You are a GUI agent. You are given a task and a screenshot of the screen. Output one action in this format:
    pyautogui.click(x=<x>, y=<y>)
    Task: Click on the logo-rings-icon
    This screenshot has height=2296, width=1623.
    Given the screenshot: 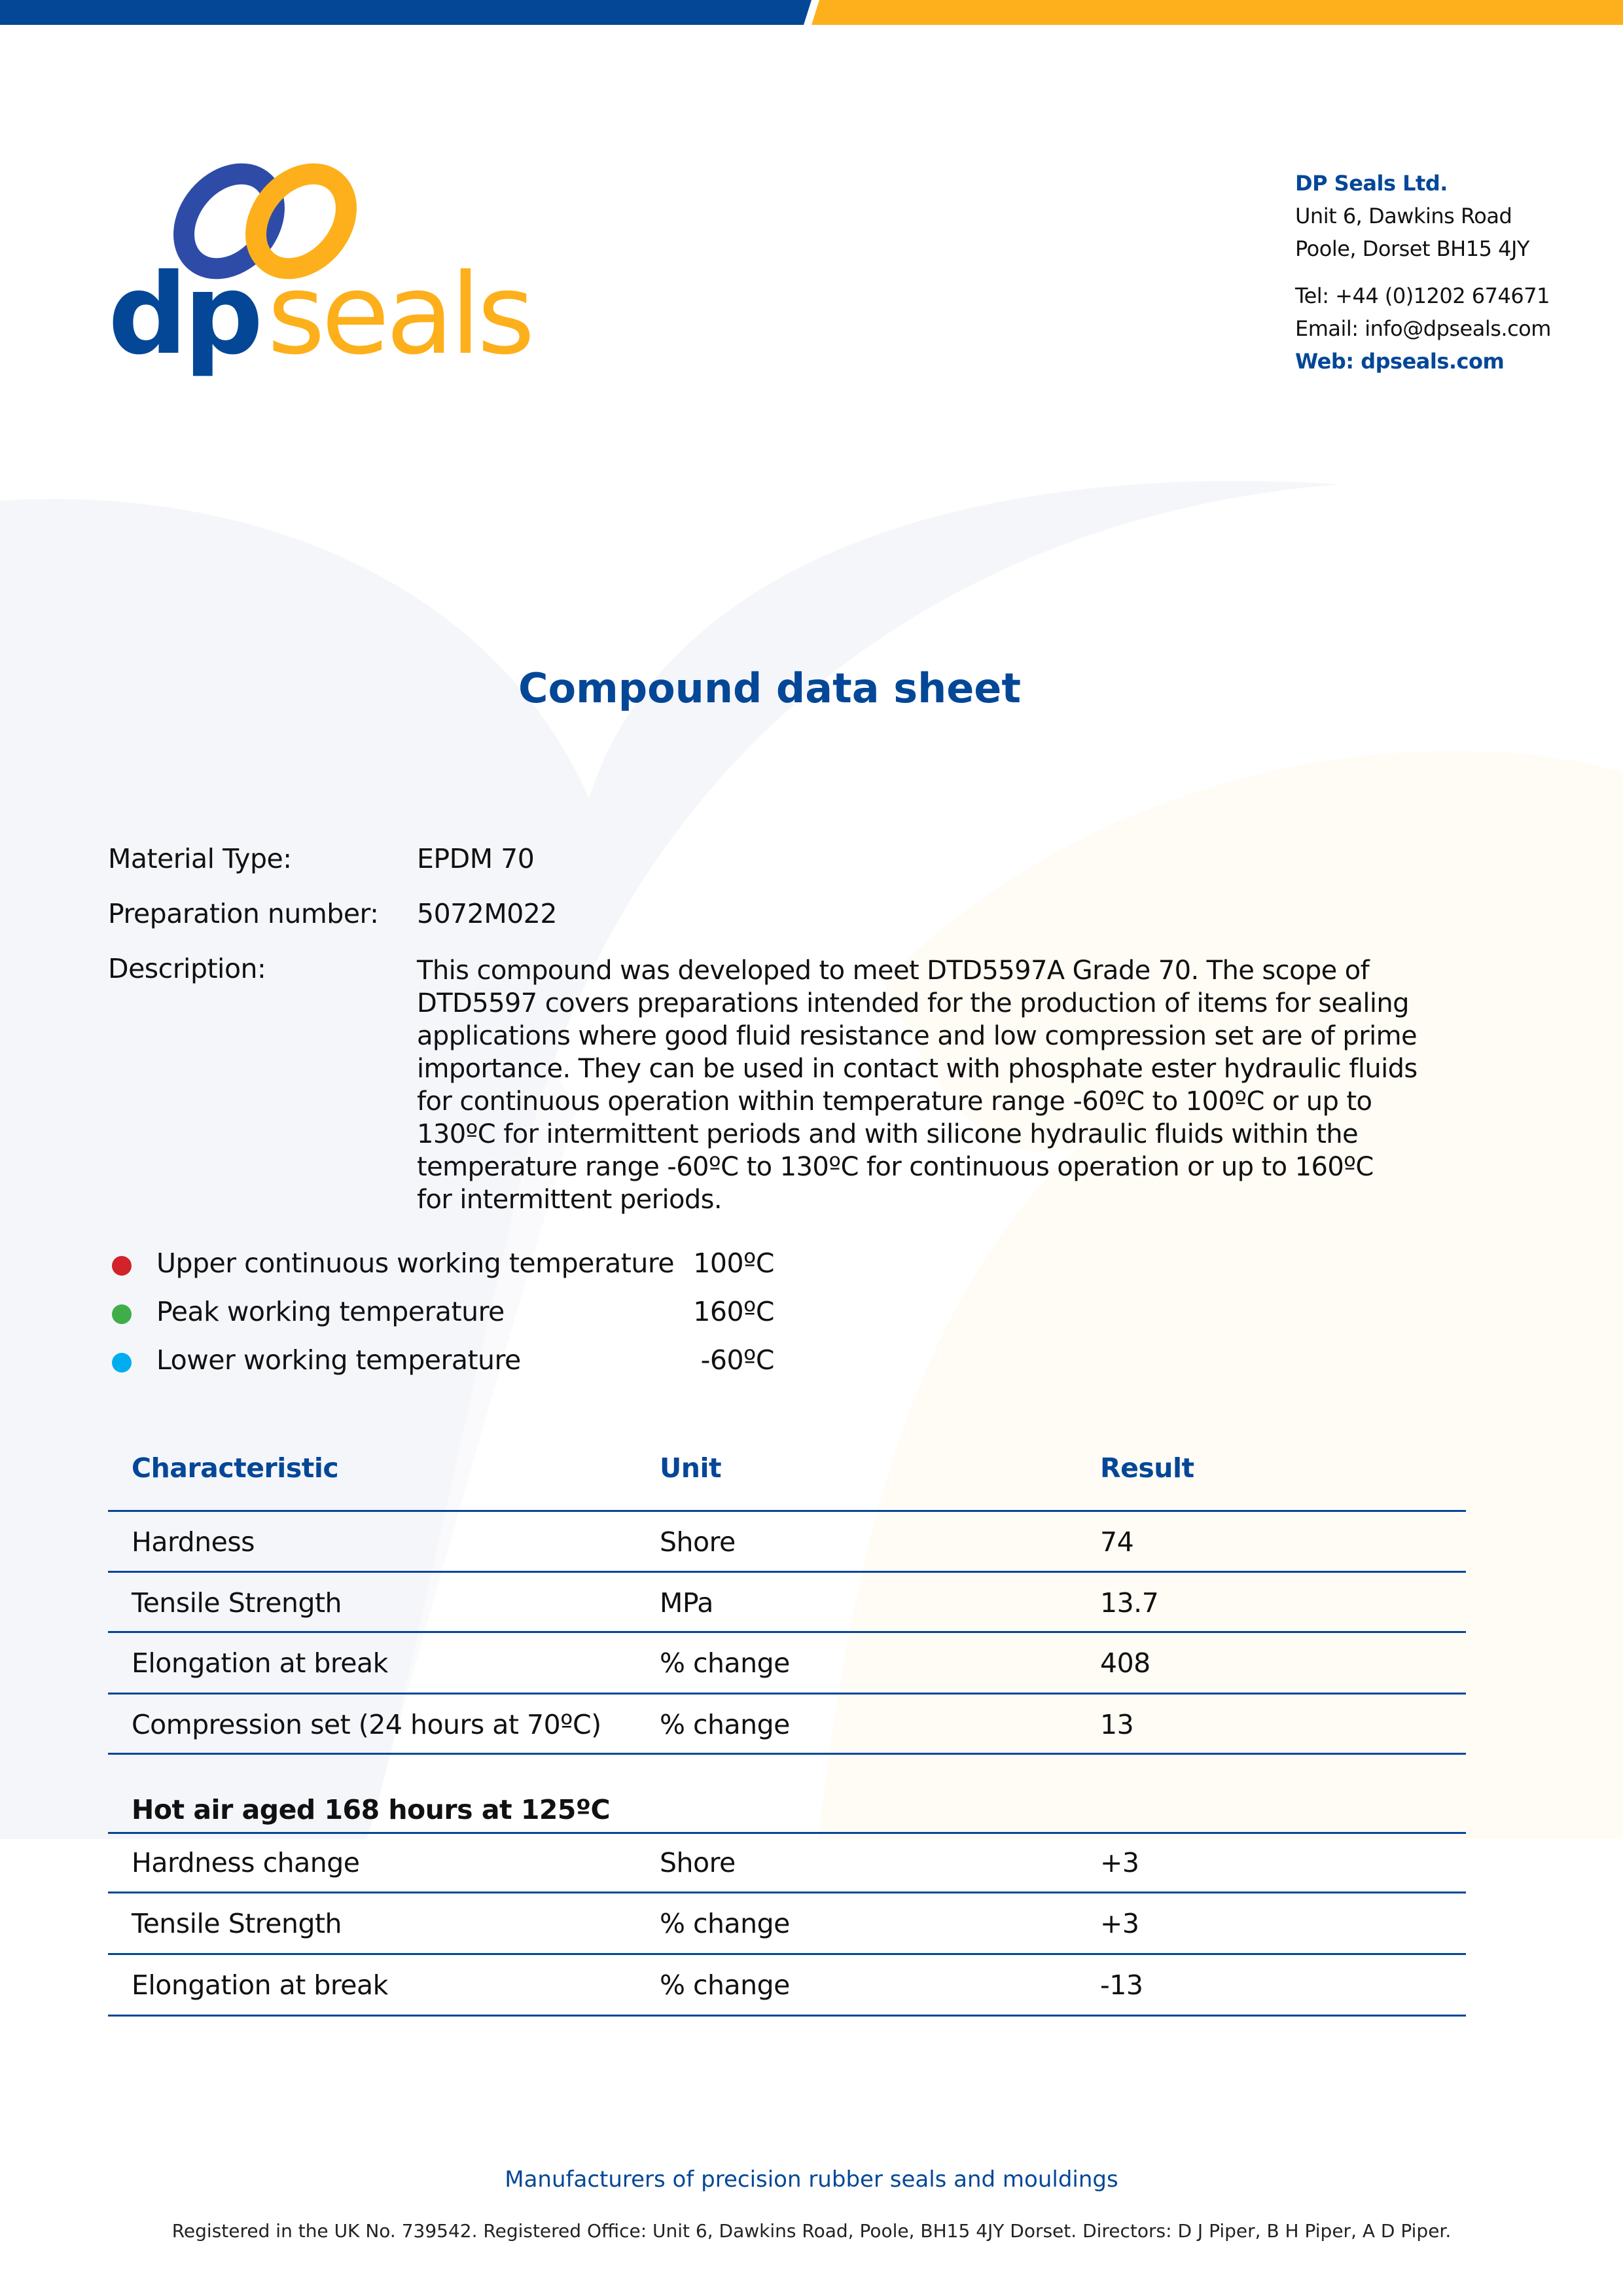 What is the action you would take?
    pyautogui.click(x=265, y=221)
    